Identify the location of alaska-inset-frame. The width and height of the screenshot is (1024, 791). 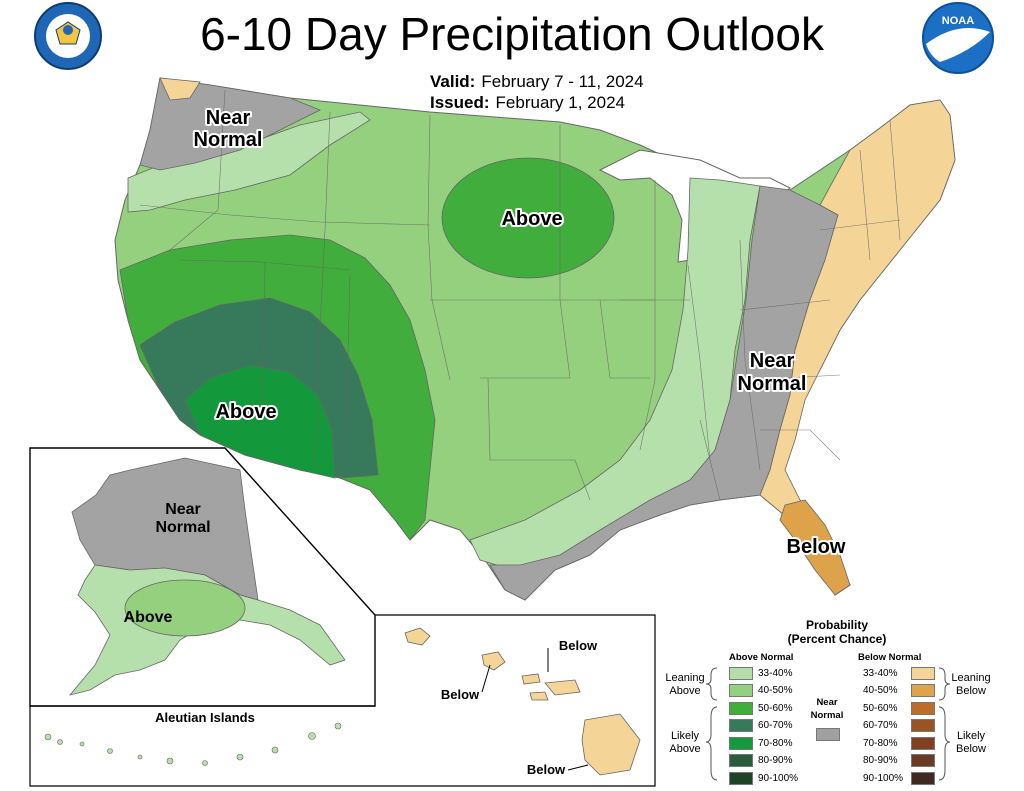
(202, 577).